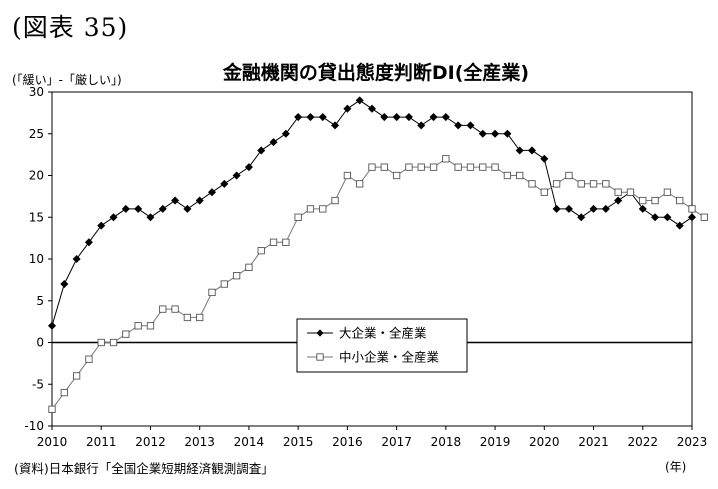 The width and height of the screenshot is (718, 489). What do you see at coordinates (249, 442) in the screenshot?
I see `x-tick-label: 2014` at bounding box center [249, 442].